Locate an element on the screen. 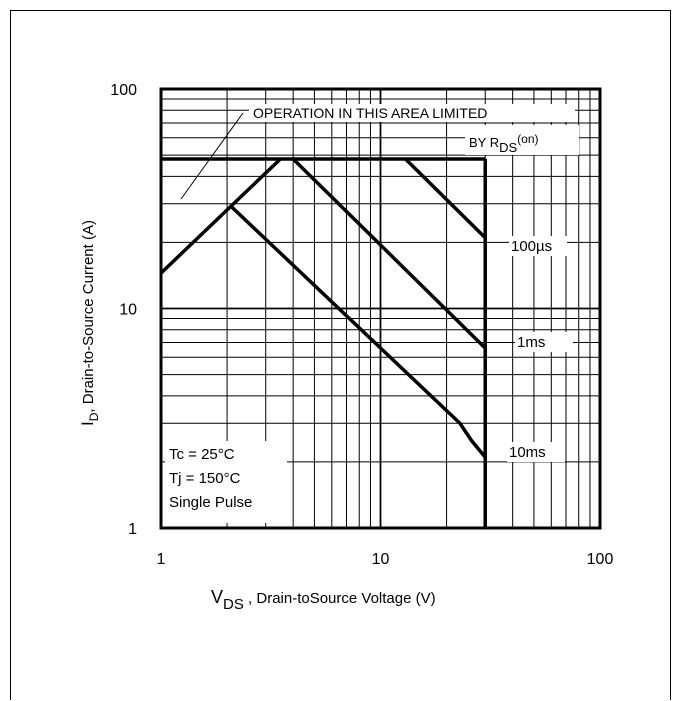 The image size is (683, 701). y-axis-label-main: I is located at coordinates (87, 423).